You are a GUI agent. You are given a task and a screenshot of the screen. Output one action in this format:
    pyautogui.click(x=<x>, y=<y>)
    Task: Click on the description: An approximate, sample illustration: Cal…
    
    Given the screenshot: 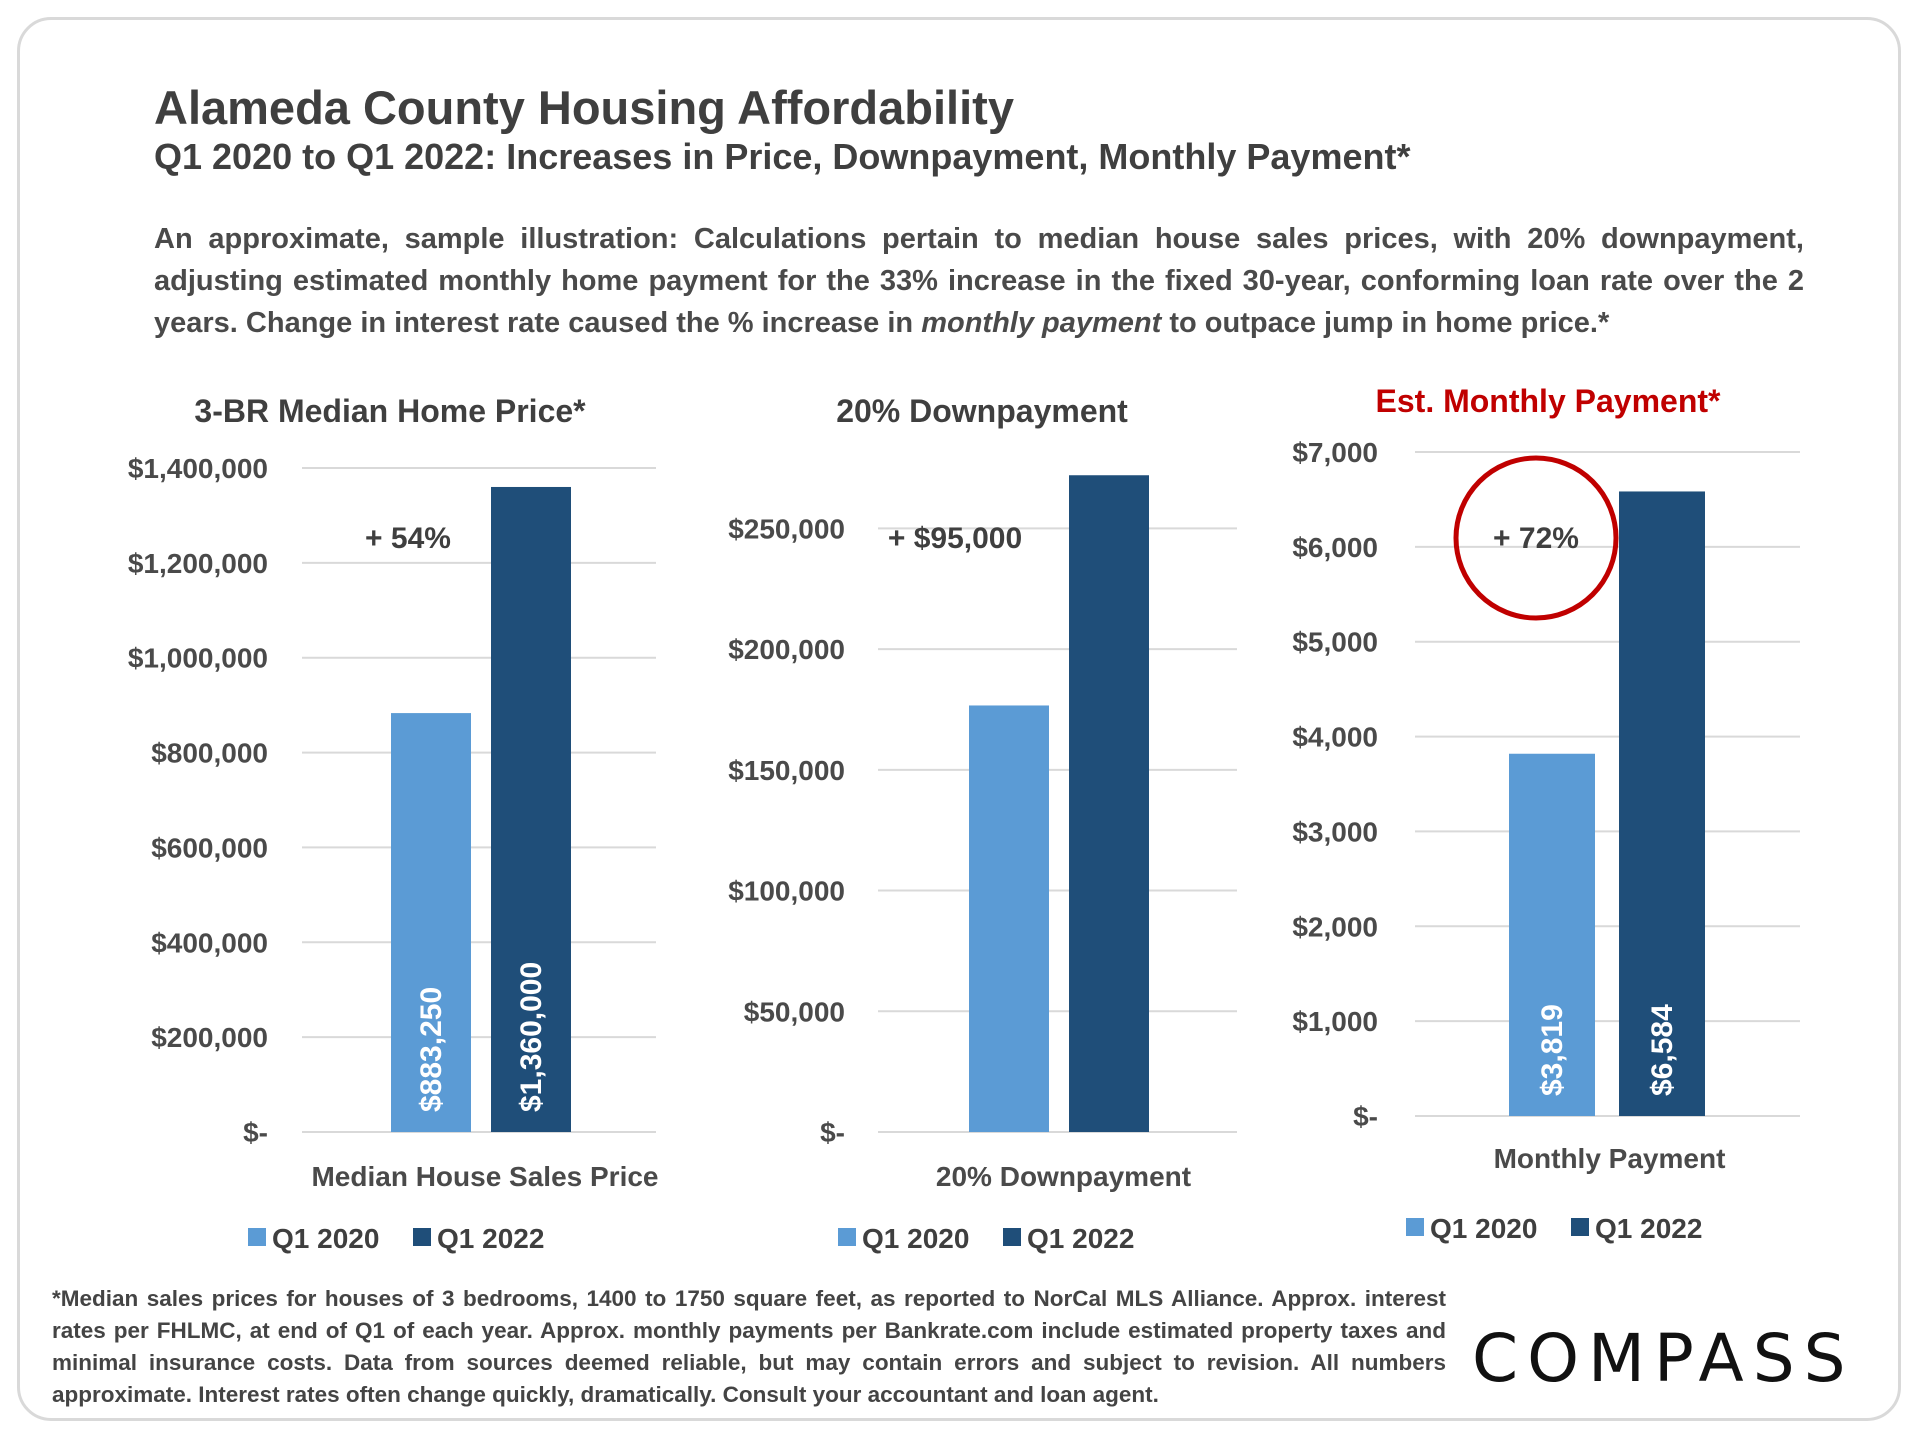 What is the action you would take?
    pyautogui.click(x=979, y=281)
    